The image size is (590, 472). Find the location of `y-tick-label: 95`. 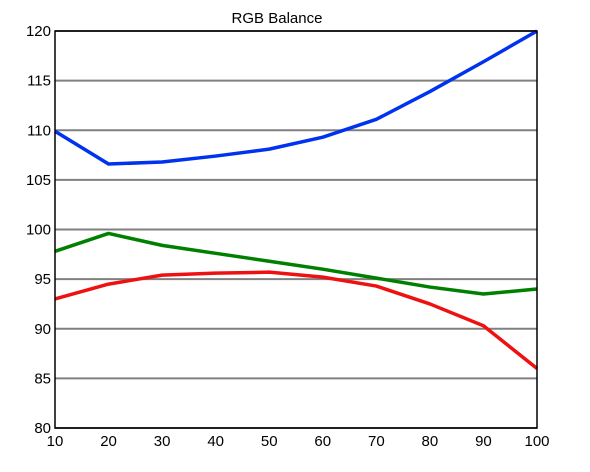

y-tick-label: 95 is located at coordinates (42, 279).